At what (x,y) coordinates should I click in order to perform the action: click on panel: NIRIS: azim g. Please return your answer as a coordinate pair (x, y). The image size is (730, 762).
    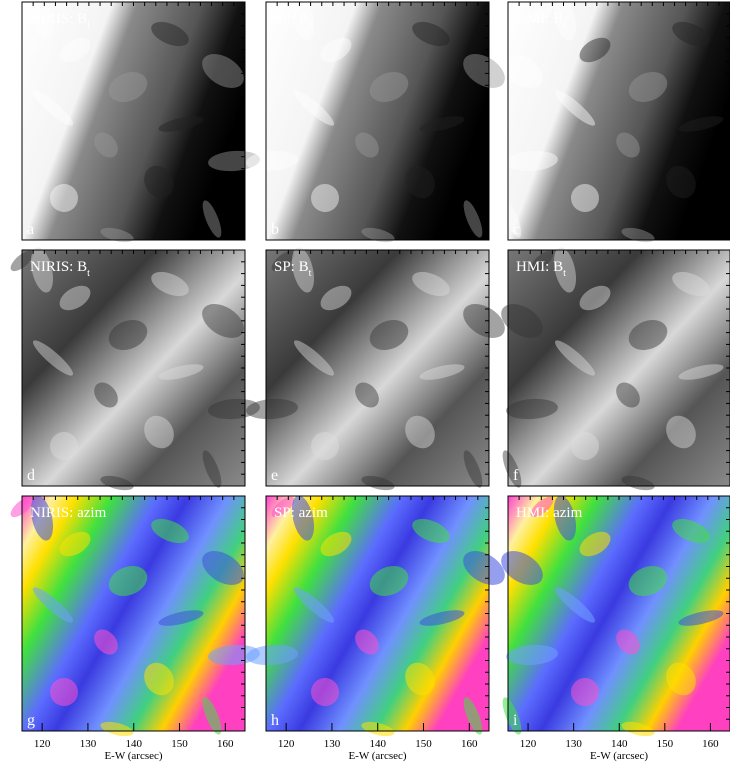
    Looking at the image, I should click on (135, 616).